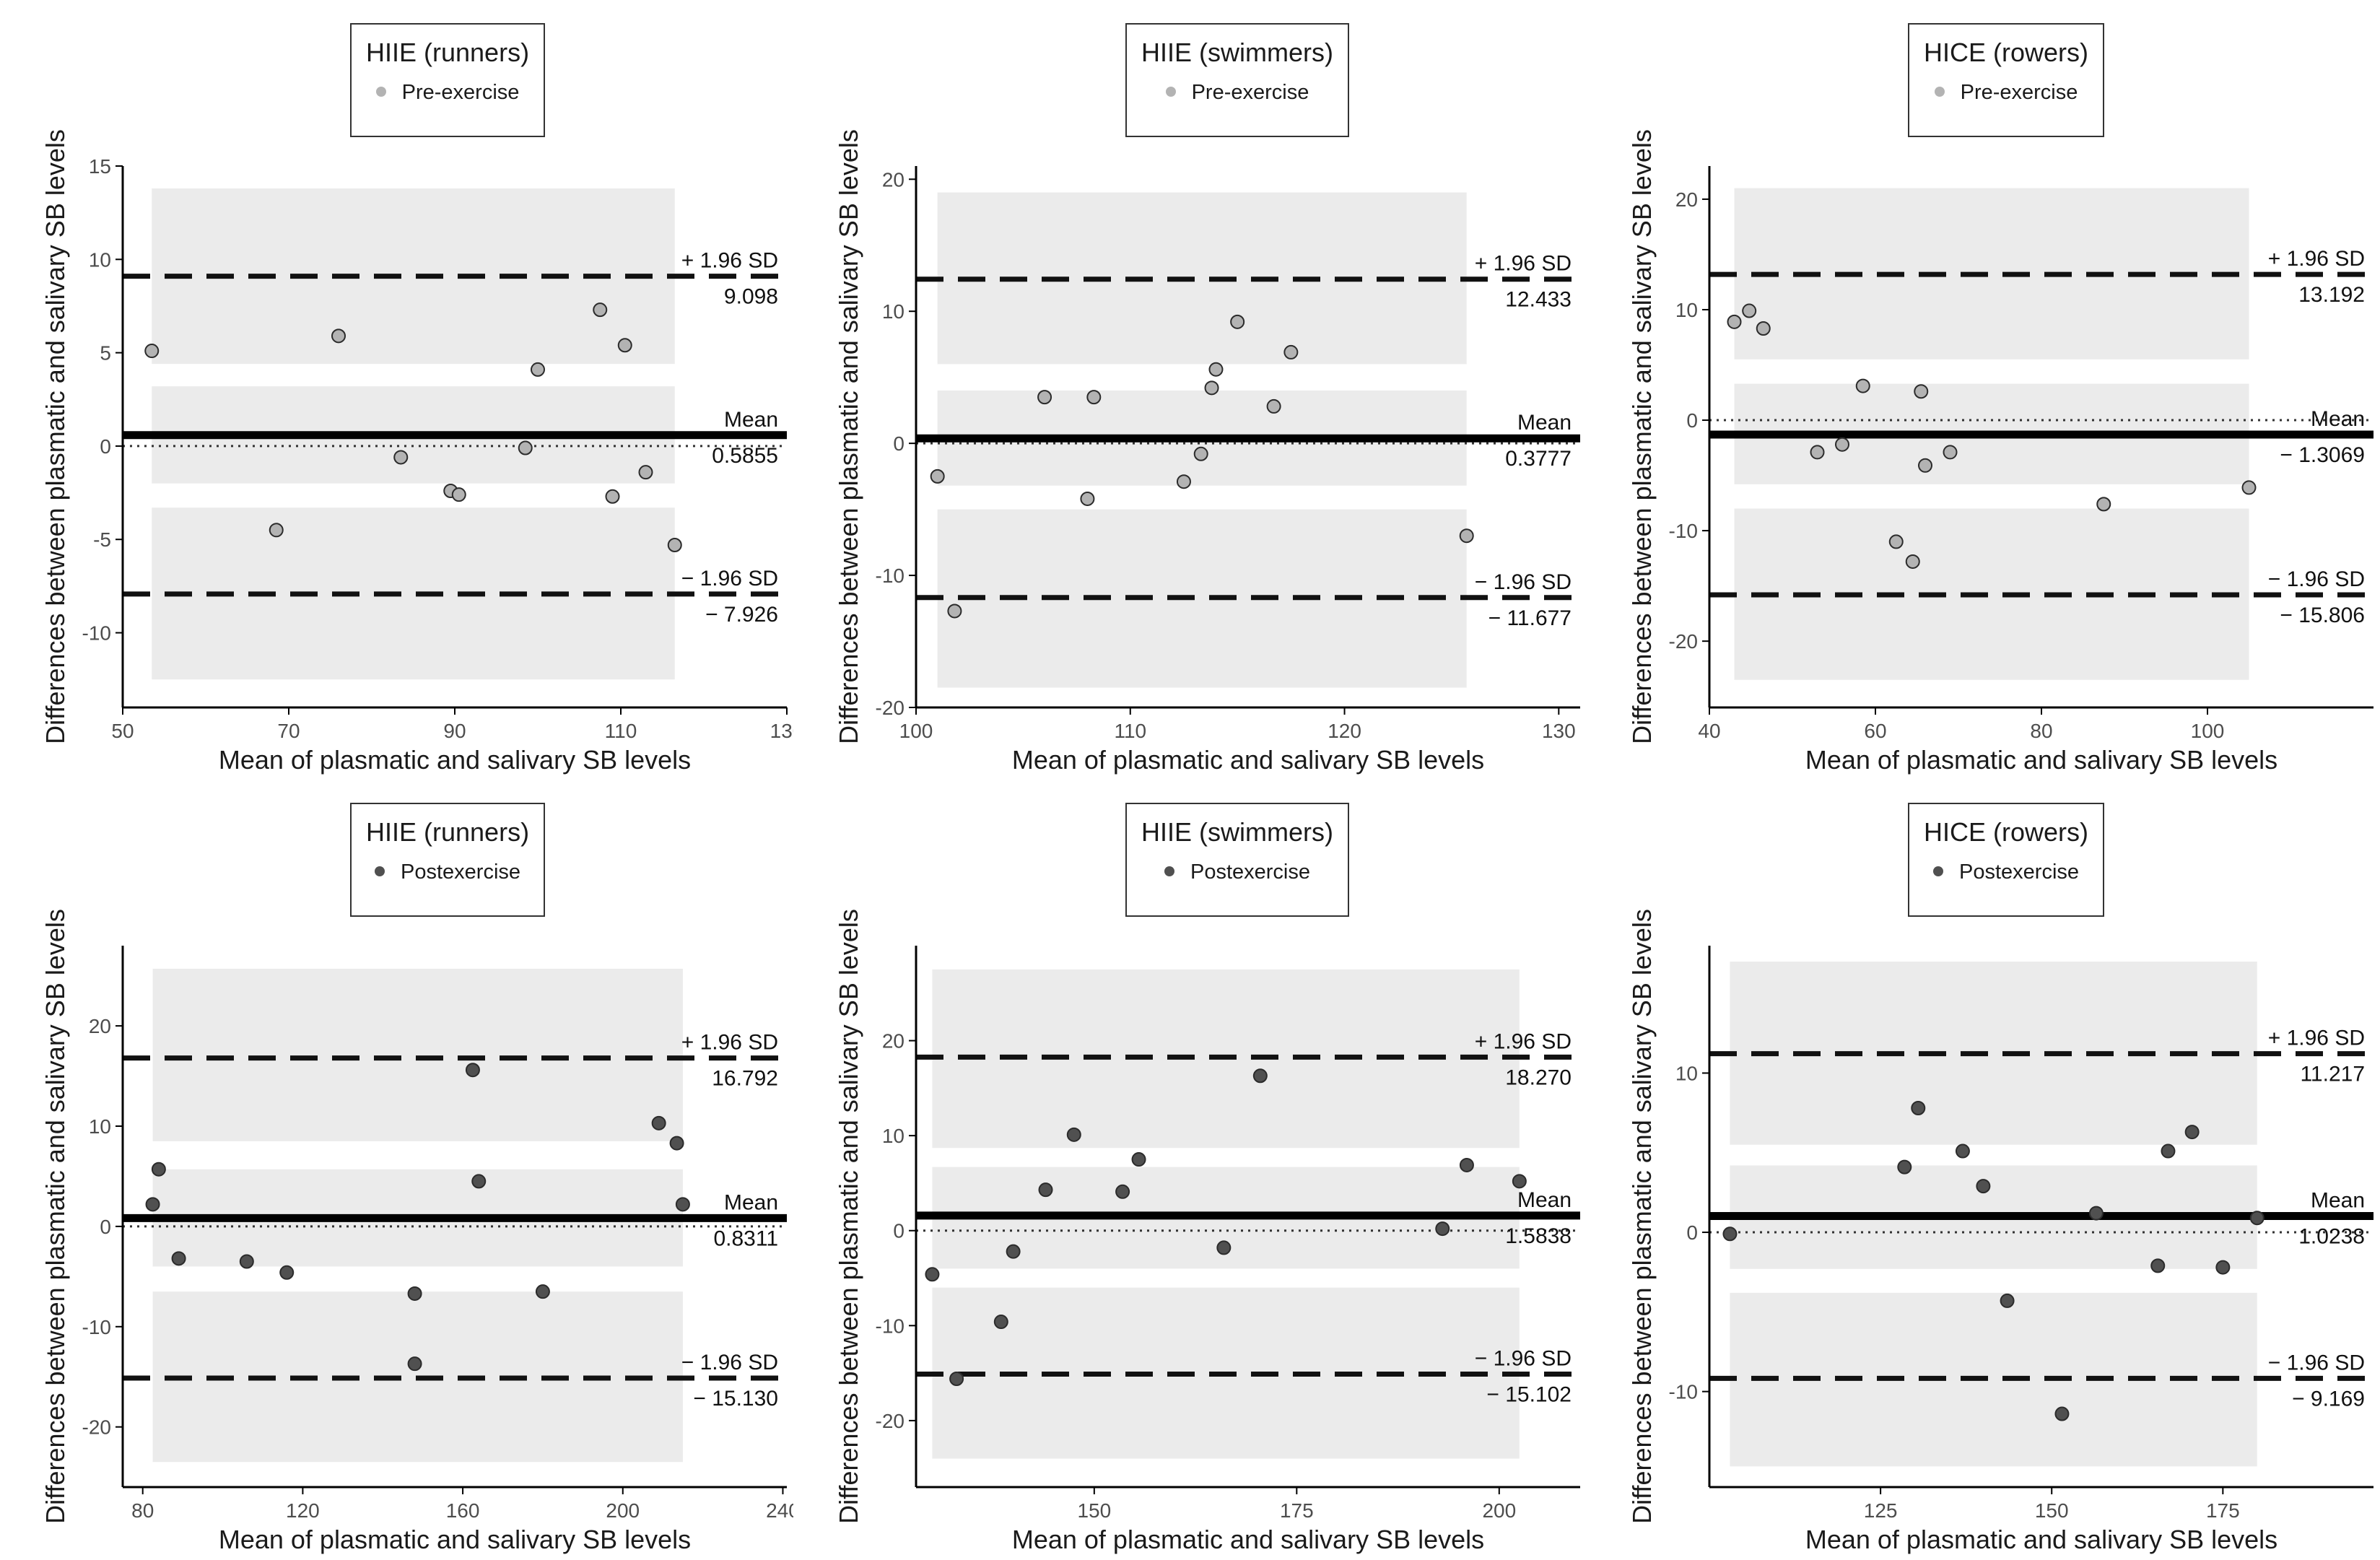 This screenshot has width=2380, height=1560. Describe the element at coordinates (1709, 731) in the screenshot. I see `x-tick-label: 40` at that location.